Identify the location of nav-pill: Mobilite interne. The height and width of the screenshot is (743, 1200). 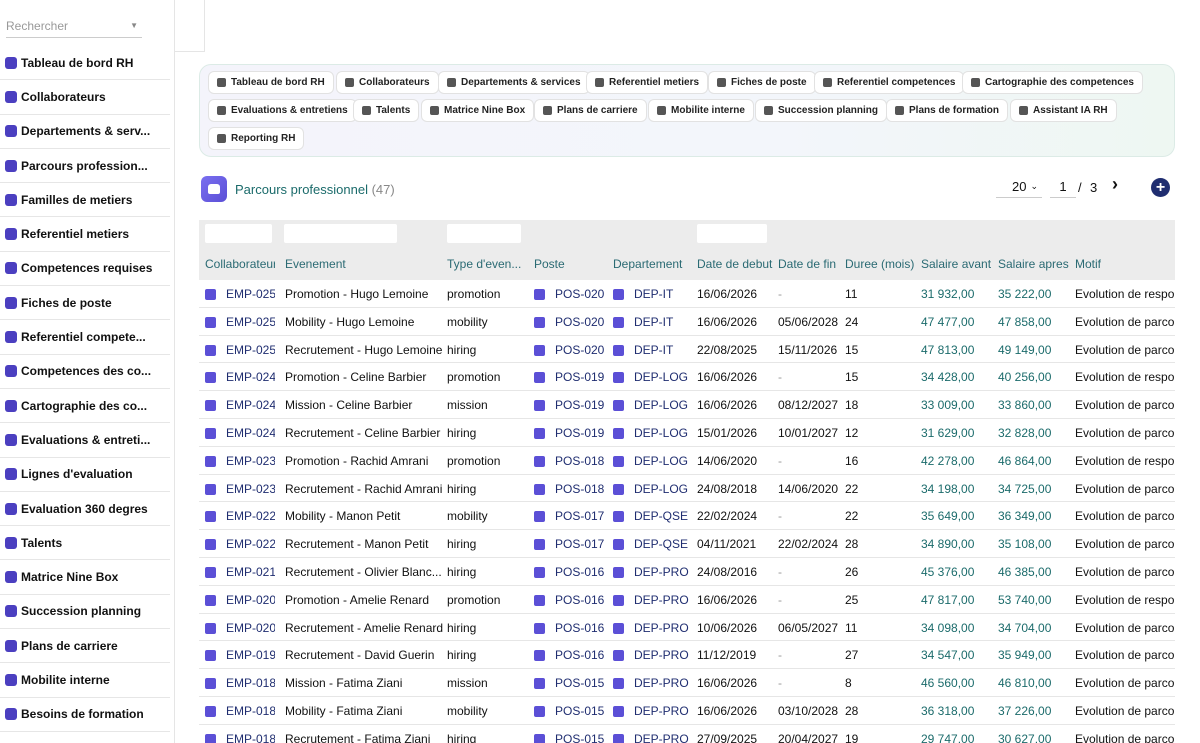
(701, 110).